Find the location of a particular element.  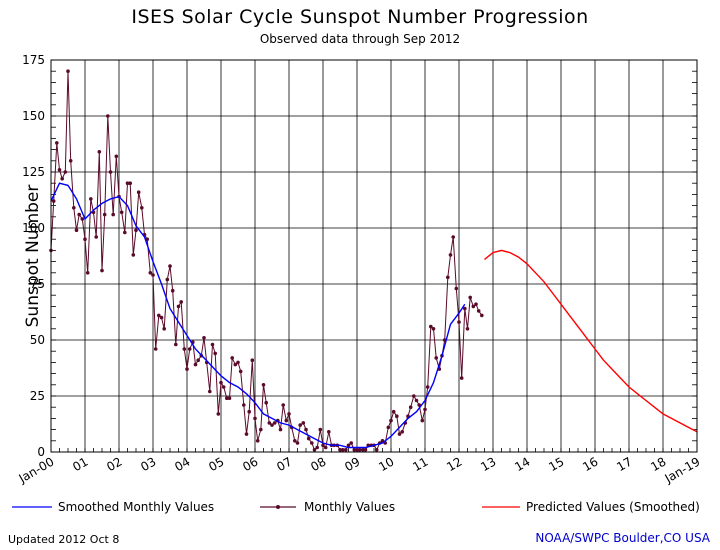

x-tick-label: 07 is located at coordinates (284, 464).